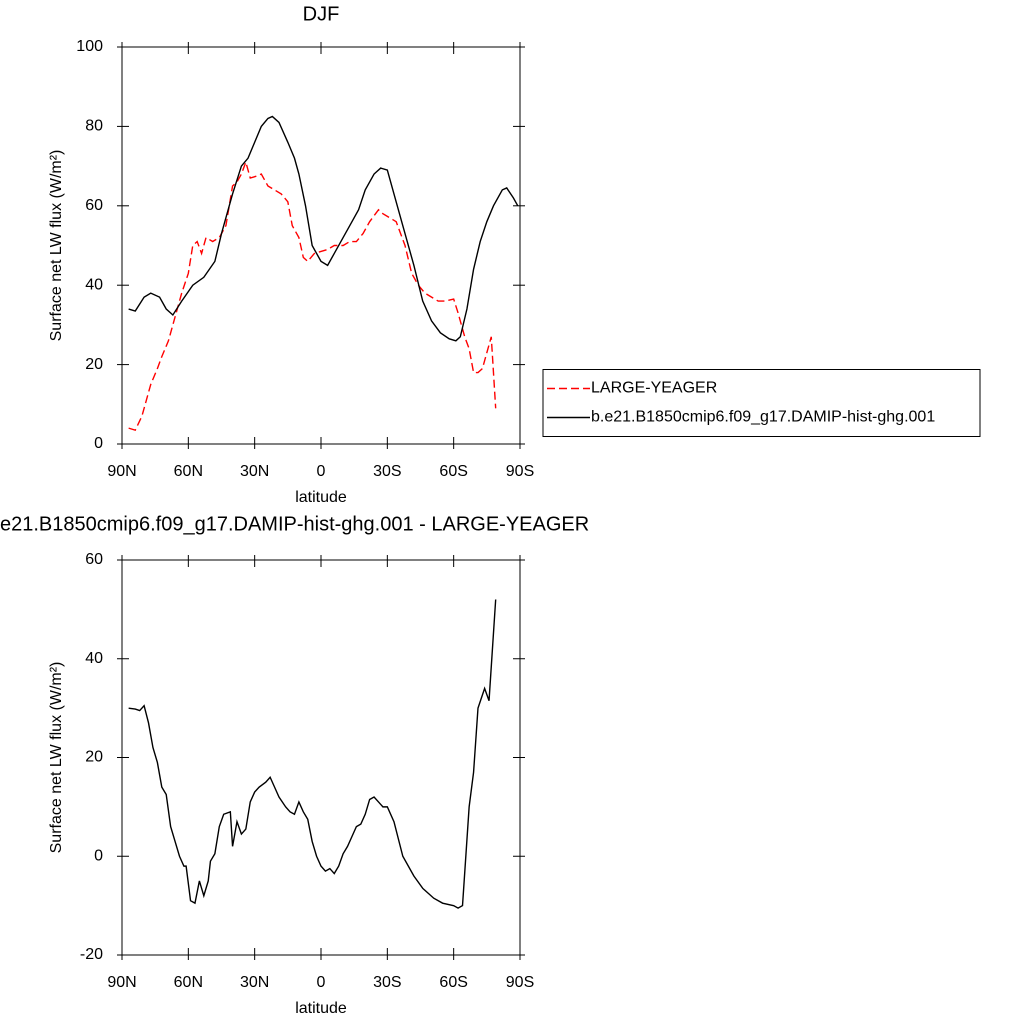 The width and height of the screenshot is (1024, 1024). What do you see at coordinates (91, 954) in the screenshot?
I see `y-tick-label: -20` at bounding box center [91, 954].